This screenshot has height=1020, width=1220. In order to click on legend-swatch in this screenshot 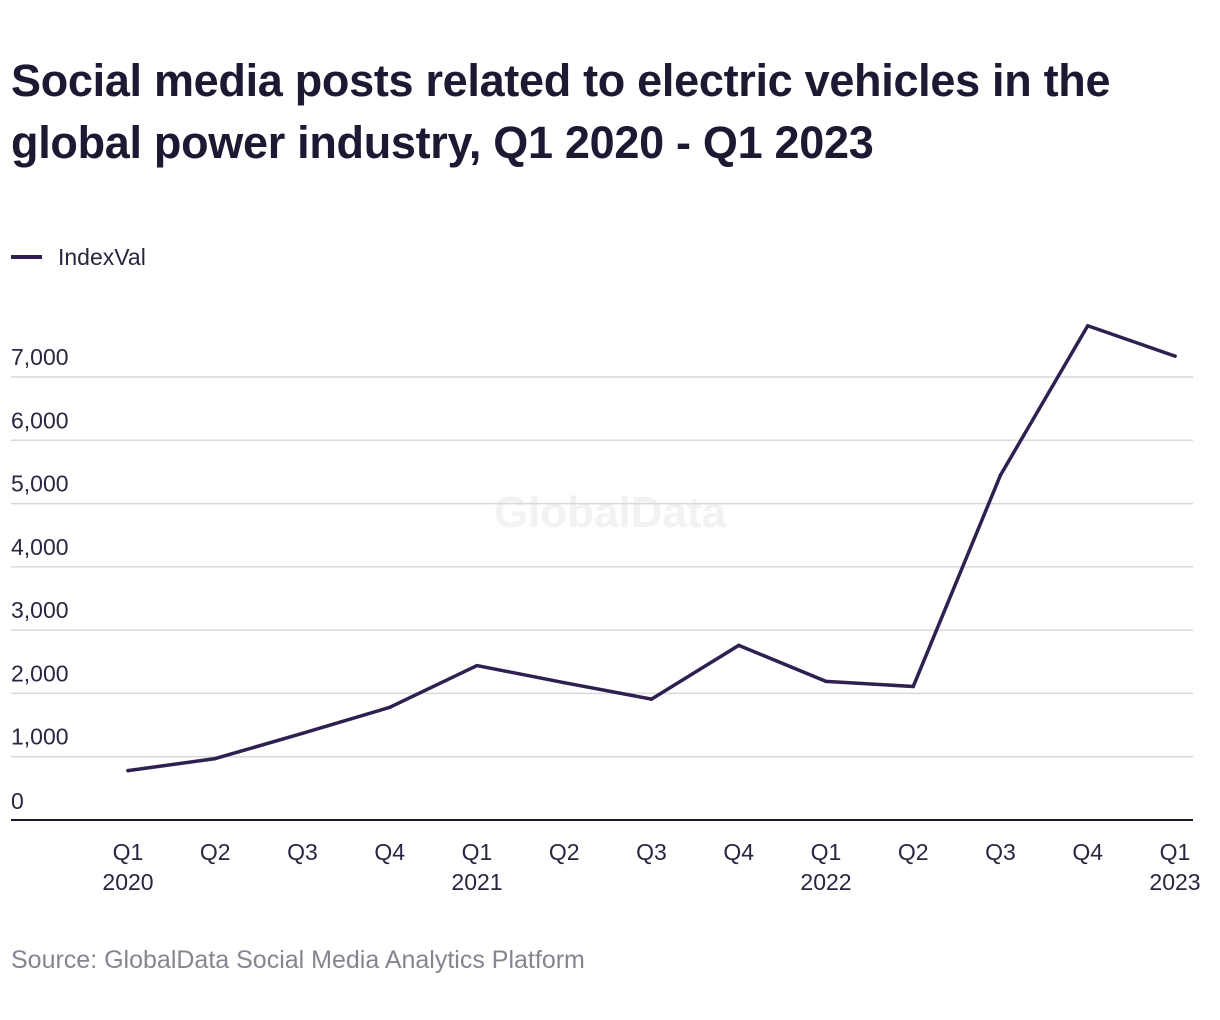, I will do `click(26, 257)`.